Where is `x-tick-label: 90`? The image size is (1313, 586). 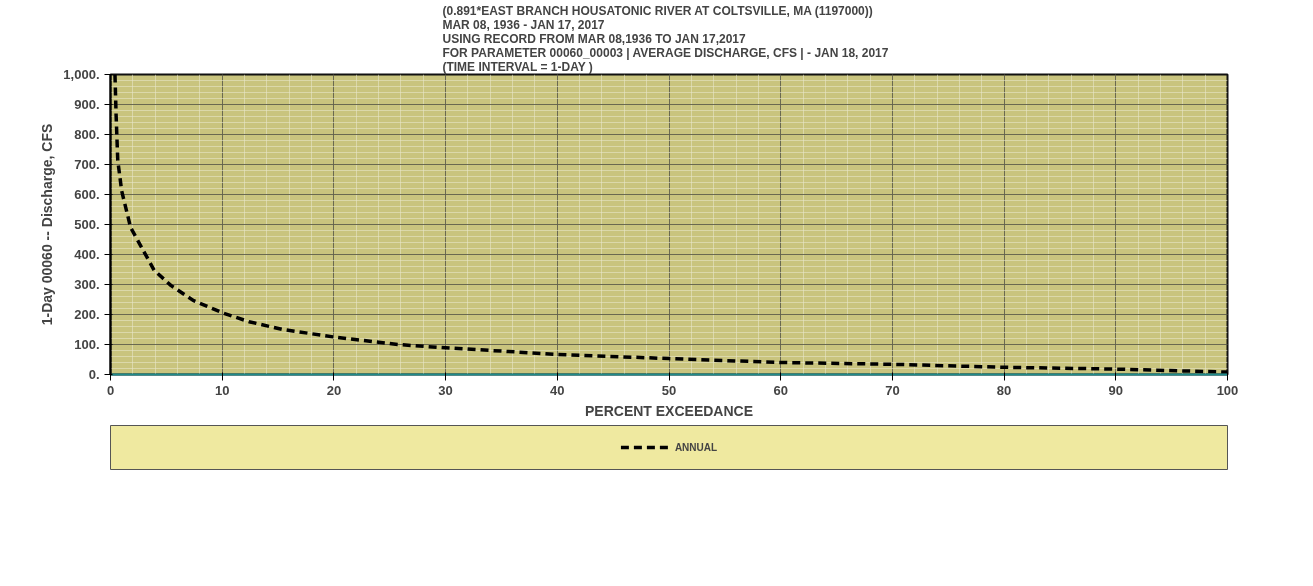 x-tick-label: 90 is located at coordinates (1116, 390).